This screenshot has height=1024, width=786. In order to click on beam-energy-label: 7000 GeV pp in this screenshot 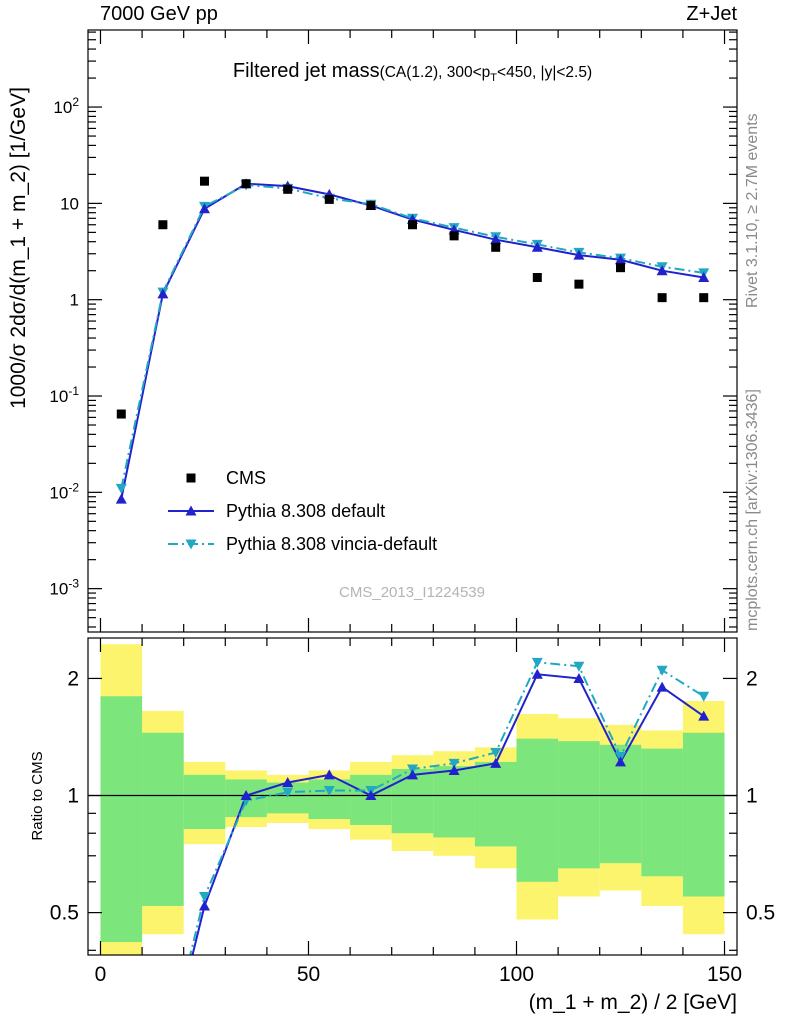, I will do `click(159, 14)`.